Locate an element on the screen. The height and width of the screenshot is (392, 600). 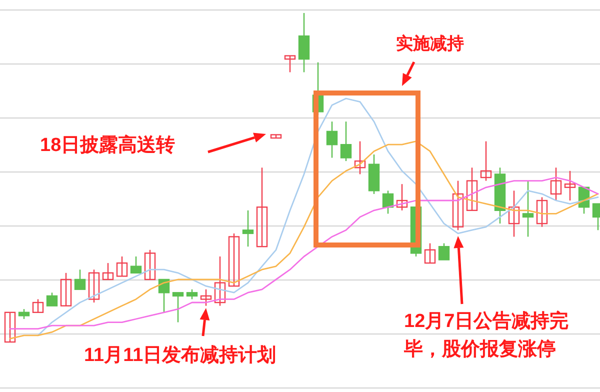
text: 11月11日发布减持计划 is located at coordinates (180, 356).